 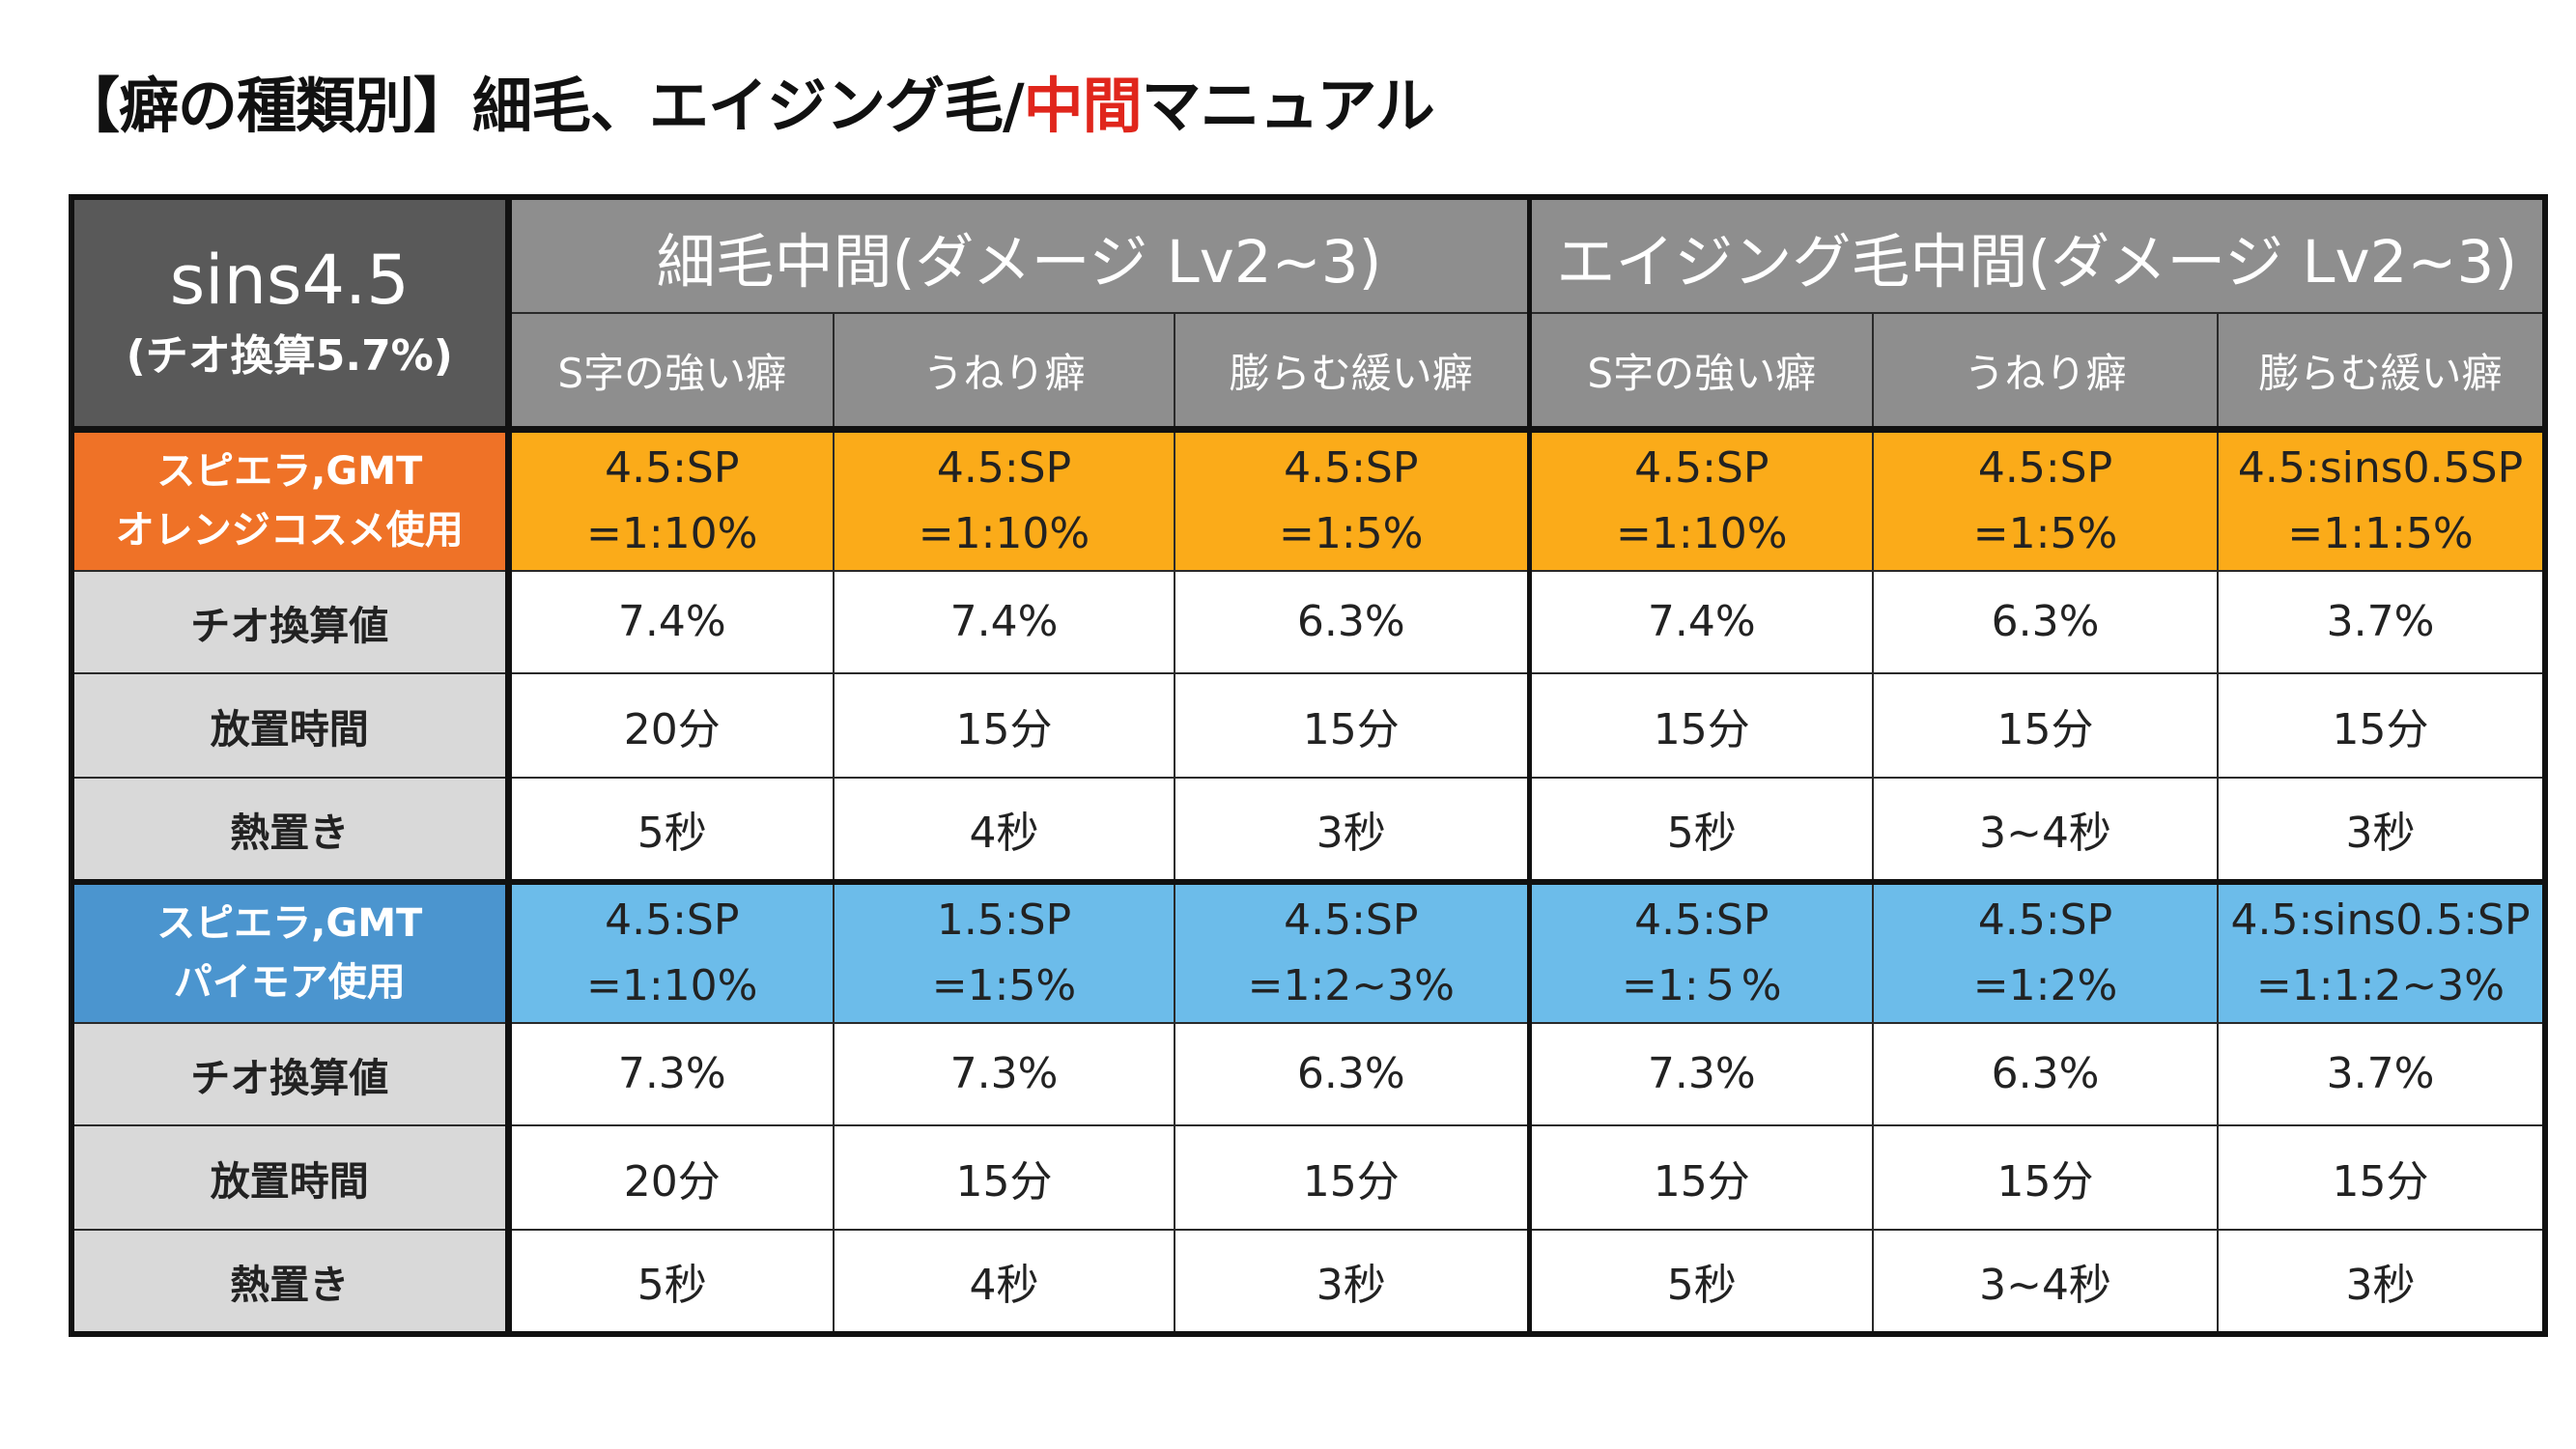 What do you see at coordinates (2380, 467) in the screenshot?
I see `mix-ratio-line: 4.5:sins0.5SP` at bounding box center [2380, 467].